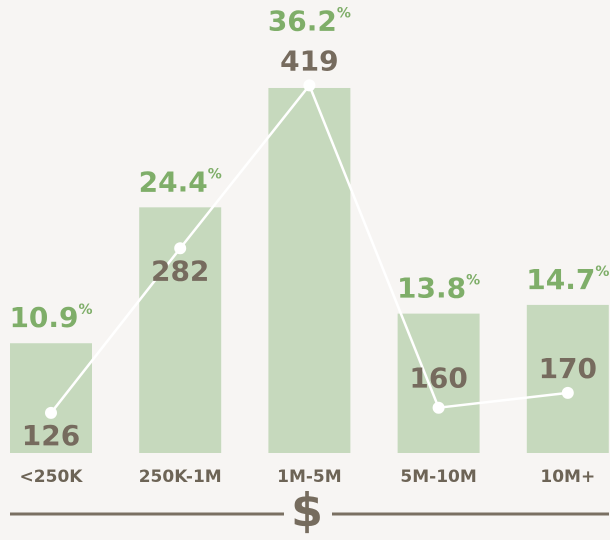 The height and width of the screenshot is (540, 610). Describe the element at coordinates (568, 368) in the screenshot. I see `count-label: 170` at that location.